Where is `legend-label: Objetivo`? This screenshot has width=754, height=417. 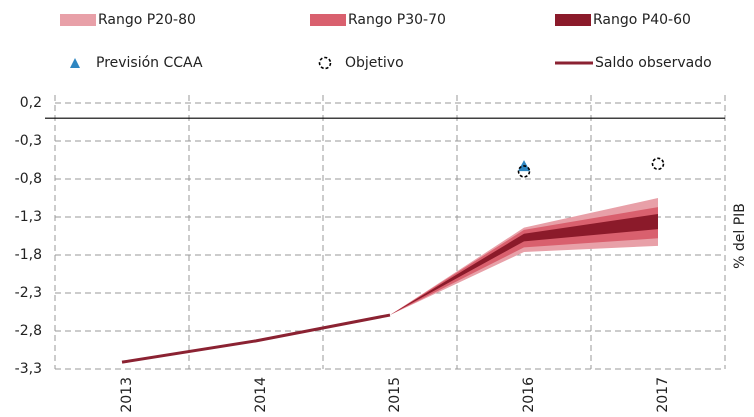 legend-label: Objetivo is located at coordinates (374, 63).